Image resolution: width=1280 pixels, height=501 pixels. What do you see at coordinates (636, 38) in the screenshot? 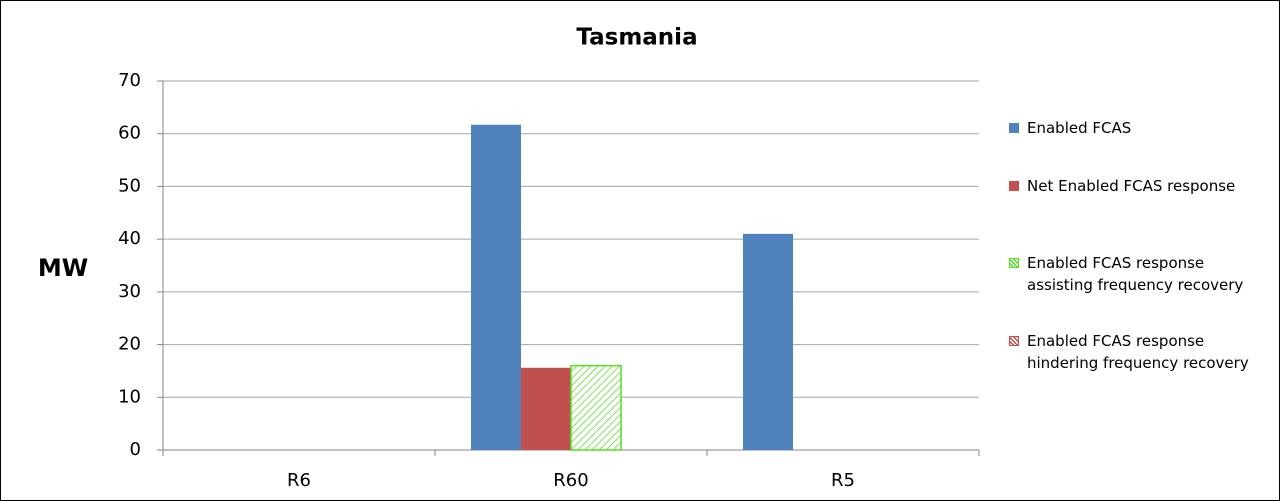
I see `chart-title: Tasmania` at bounding box center [636, 38].